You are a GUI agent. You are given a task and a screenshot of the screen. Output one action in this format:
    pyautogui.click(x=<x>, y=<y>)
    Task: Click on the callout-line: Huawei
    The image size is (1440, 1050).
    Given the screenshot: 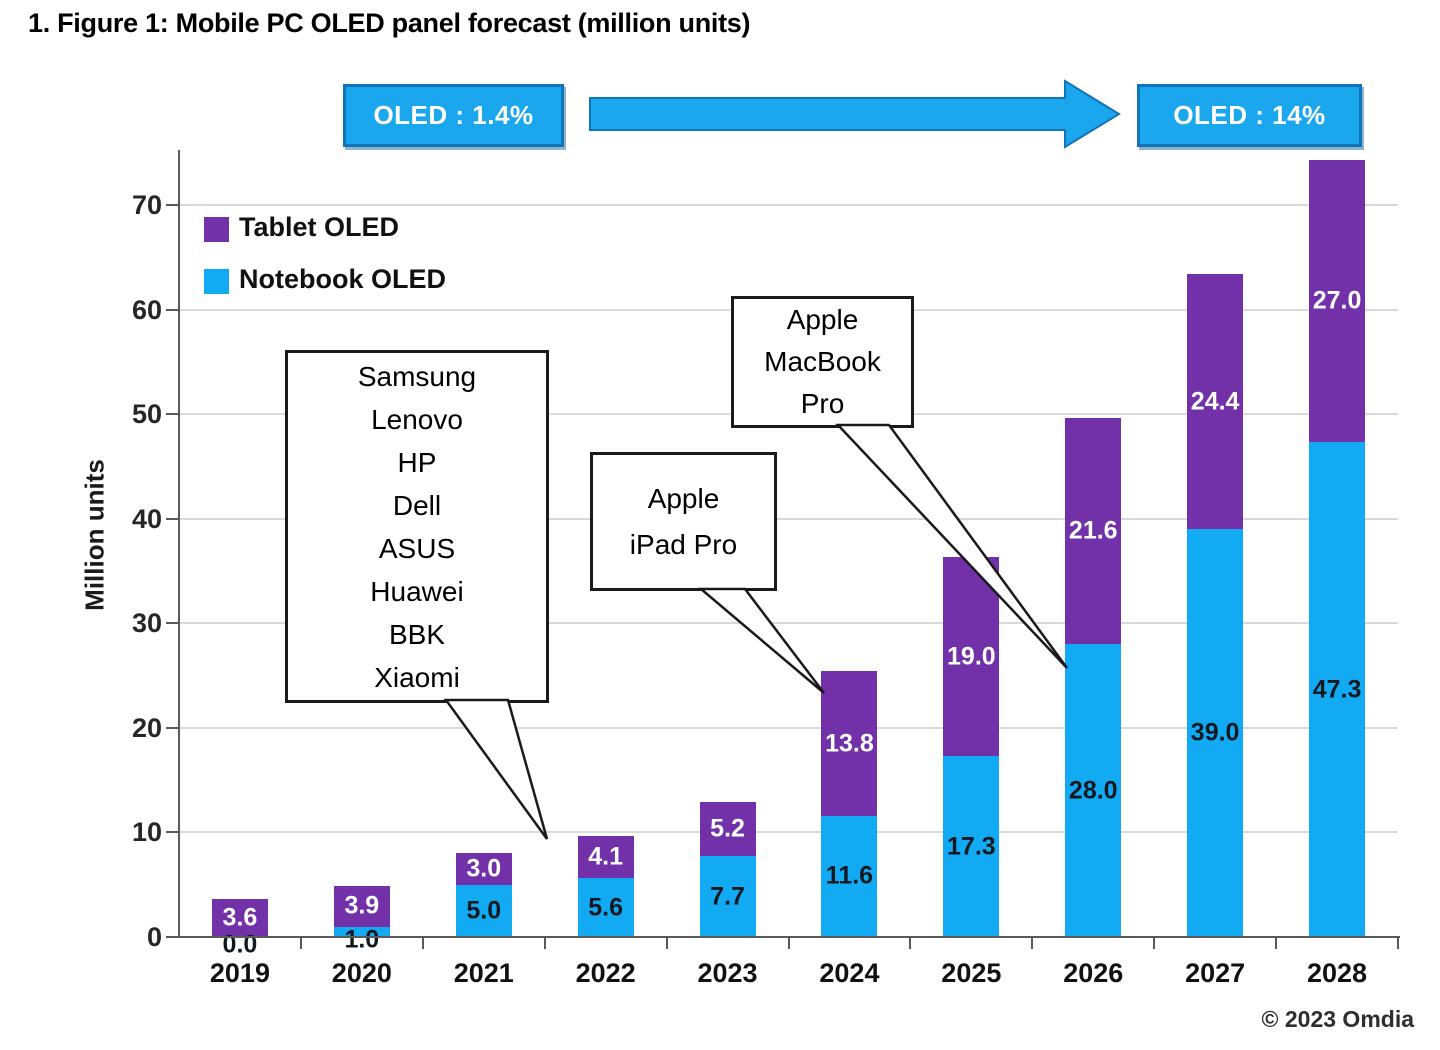 What is the action you would take?
    pyautogui.click(x=417, y=591)
    